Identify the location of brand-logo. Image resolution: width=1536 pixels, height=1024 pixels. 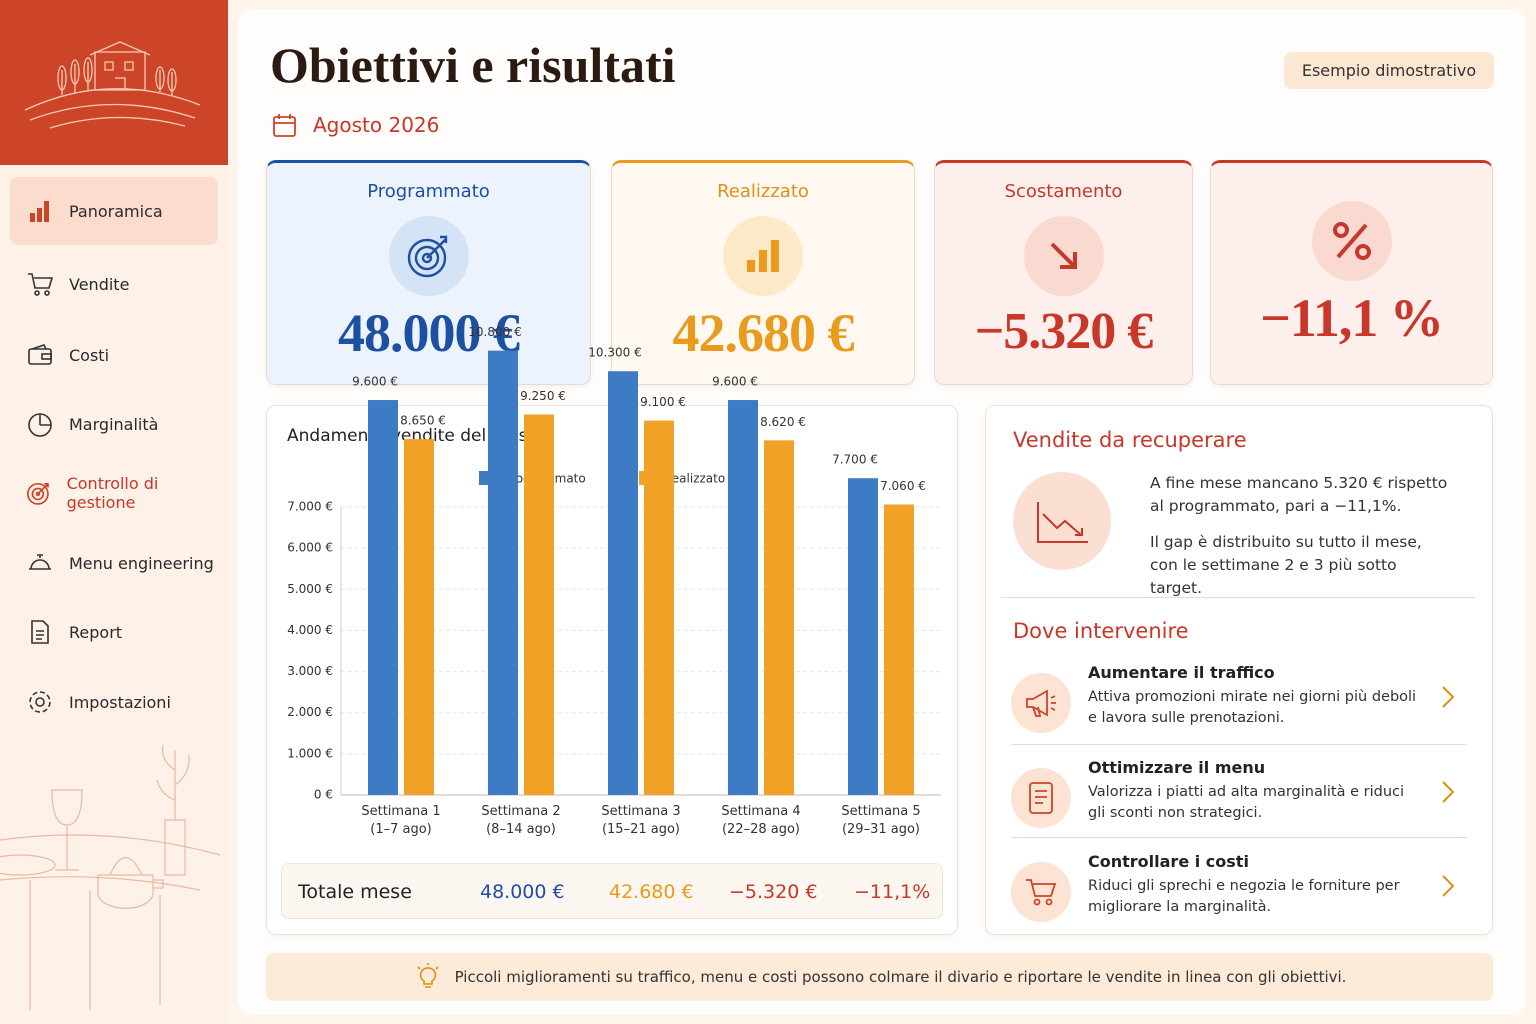
(114, 82).